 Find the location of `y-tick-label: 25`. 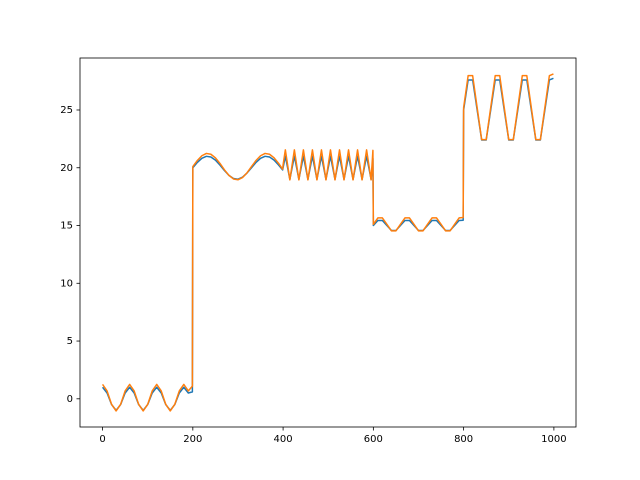

y-tick-label: 25 is located at coordinates (66, 110).